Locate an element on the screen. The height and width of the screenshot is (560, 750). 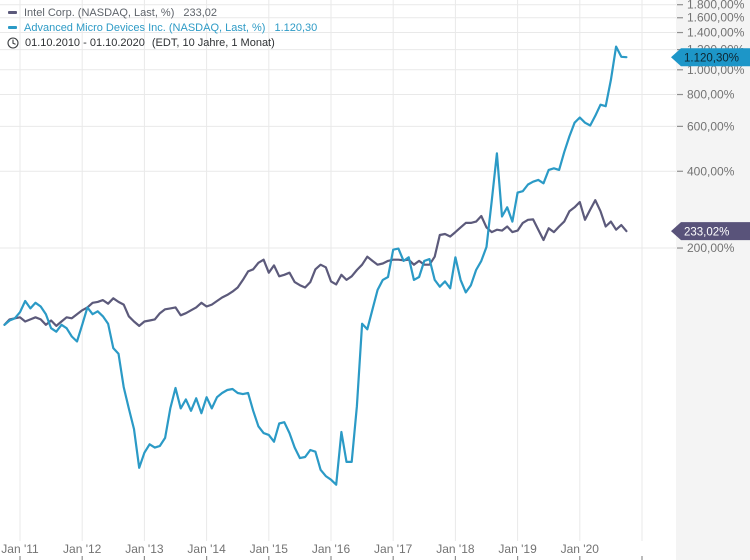
y-tick-label: 600,00% is located at coordinates (711, 126).